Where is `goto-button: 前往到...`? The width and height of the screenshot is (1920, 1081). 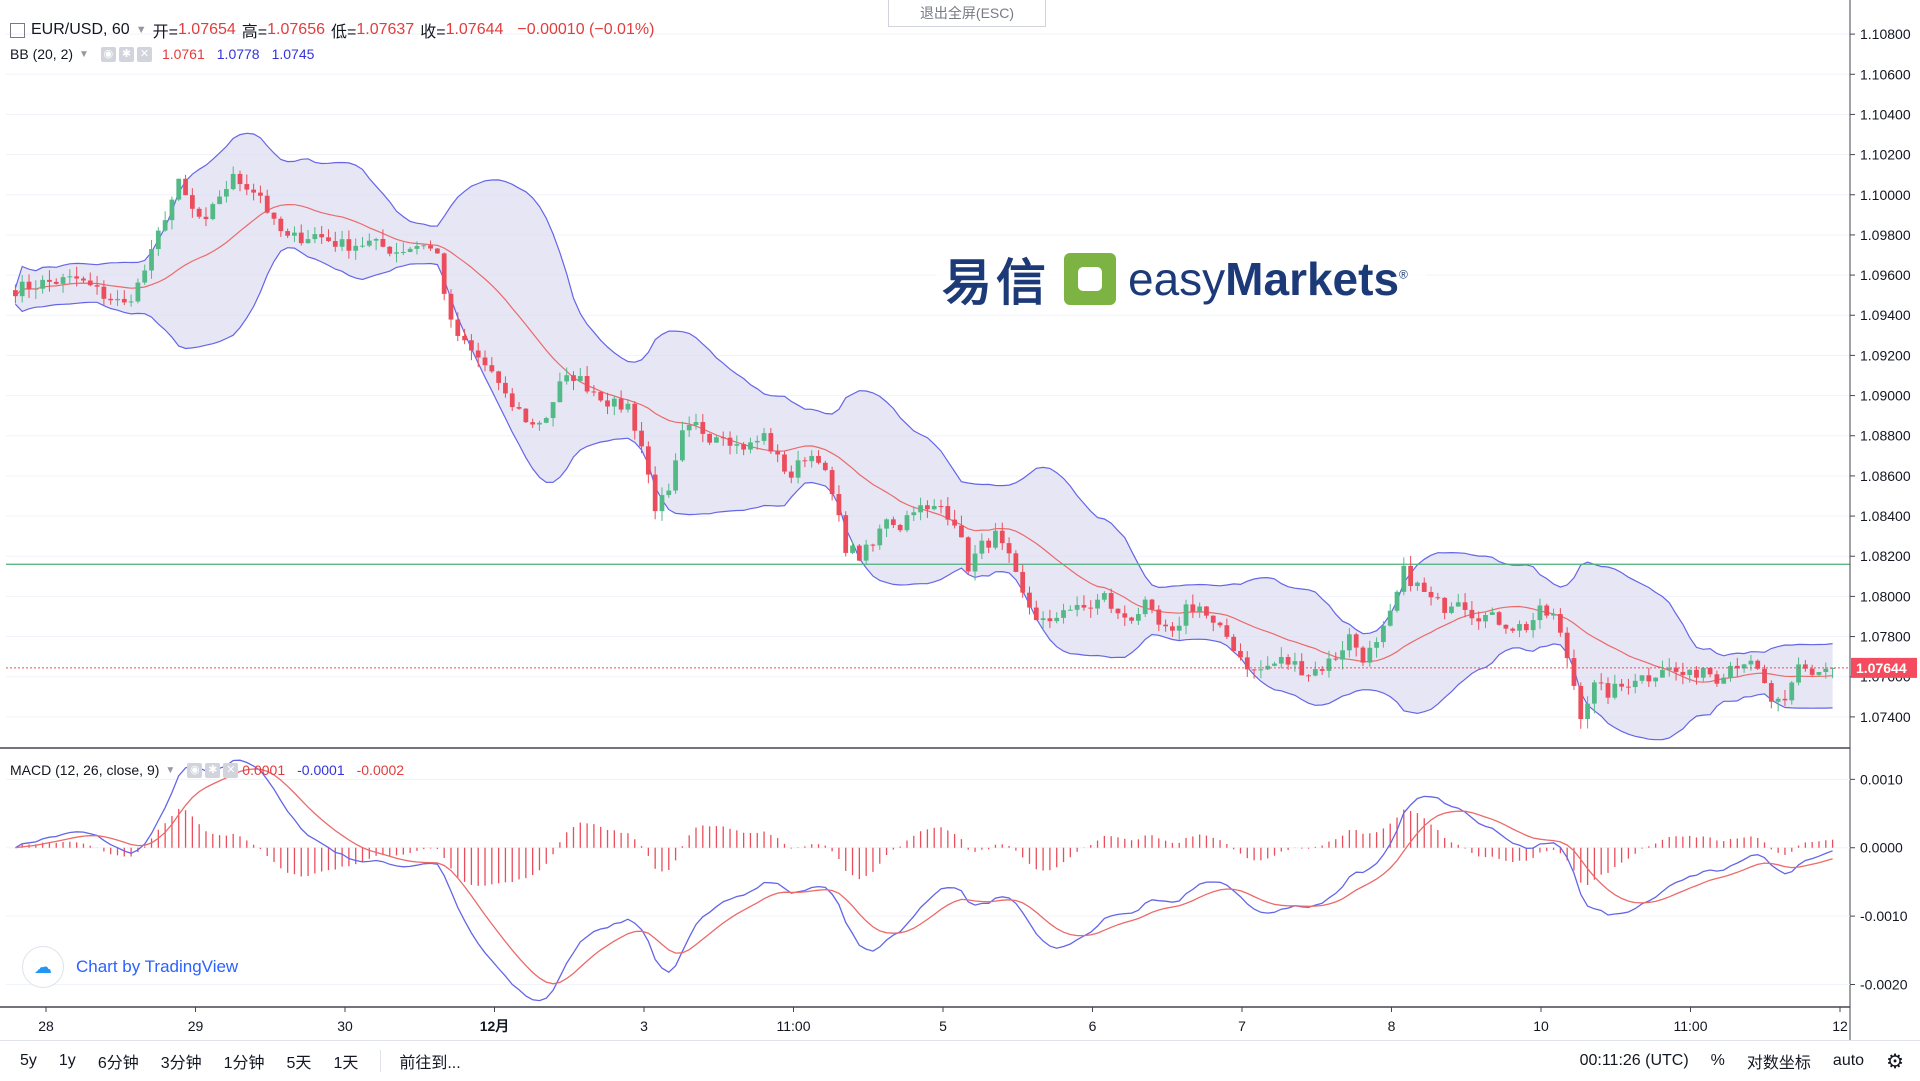
goto-button: 前往到... is located at coordinates (430, 1063).